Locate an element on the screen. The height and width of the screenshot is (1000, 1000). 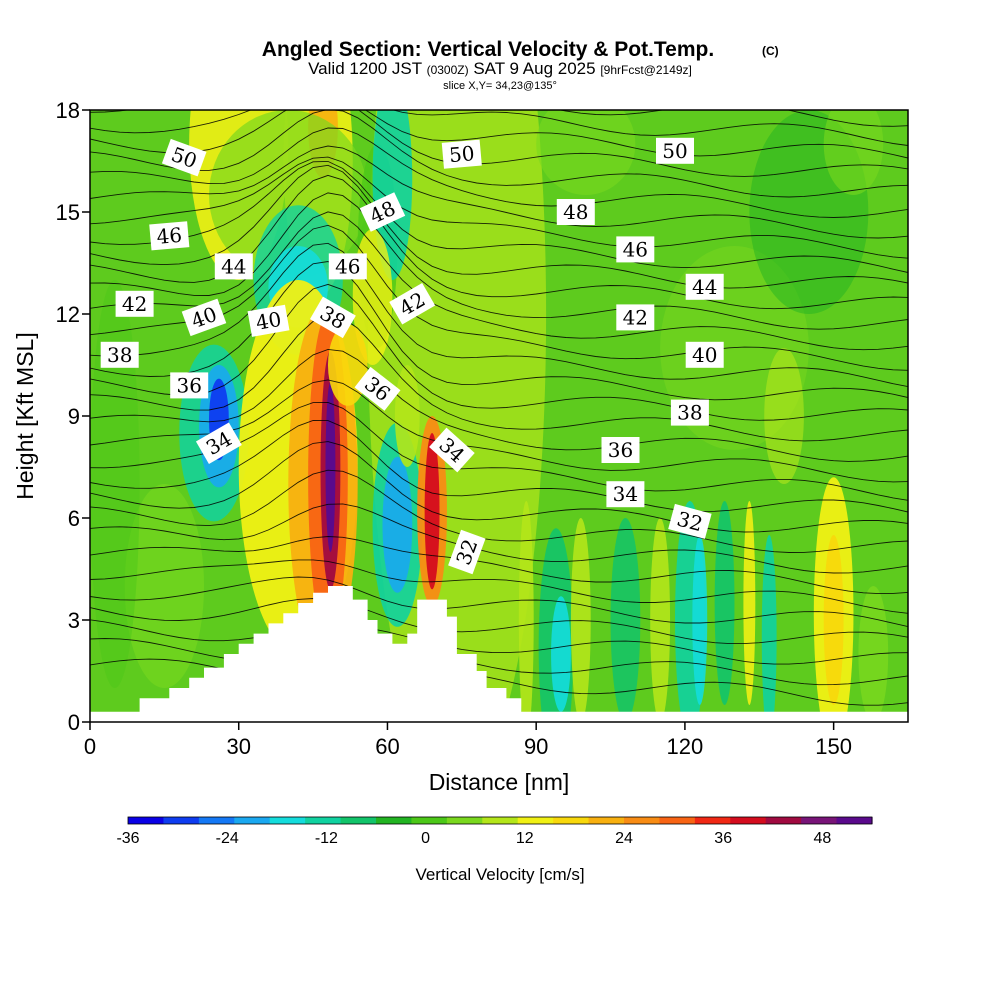
subtitle-date: SAT 9 Aug 2025 is located at coordinates (534, 68).